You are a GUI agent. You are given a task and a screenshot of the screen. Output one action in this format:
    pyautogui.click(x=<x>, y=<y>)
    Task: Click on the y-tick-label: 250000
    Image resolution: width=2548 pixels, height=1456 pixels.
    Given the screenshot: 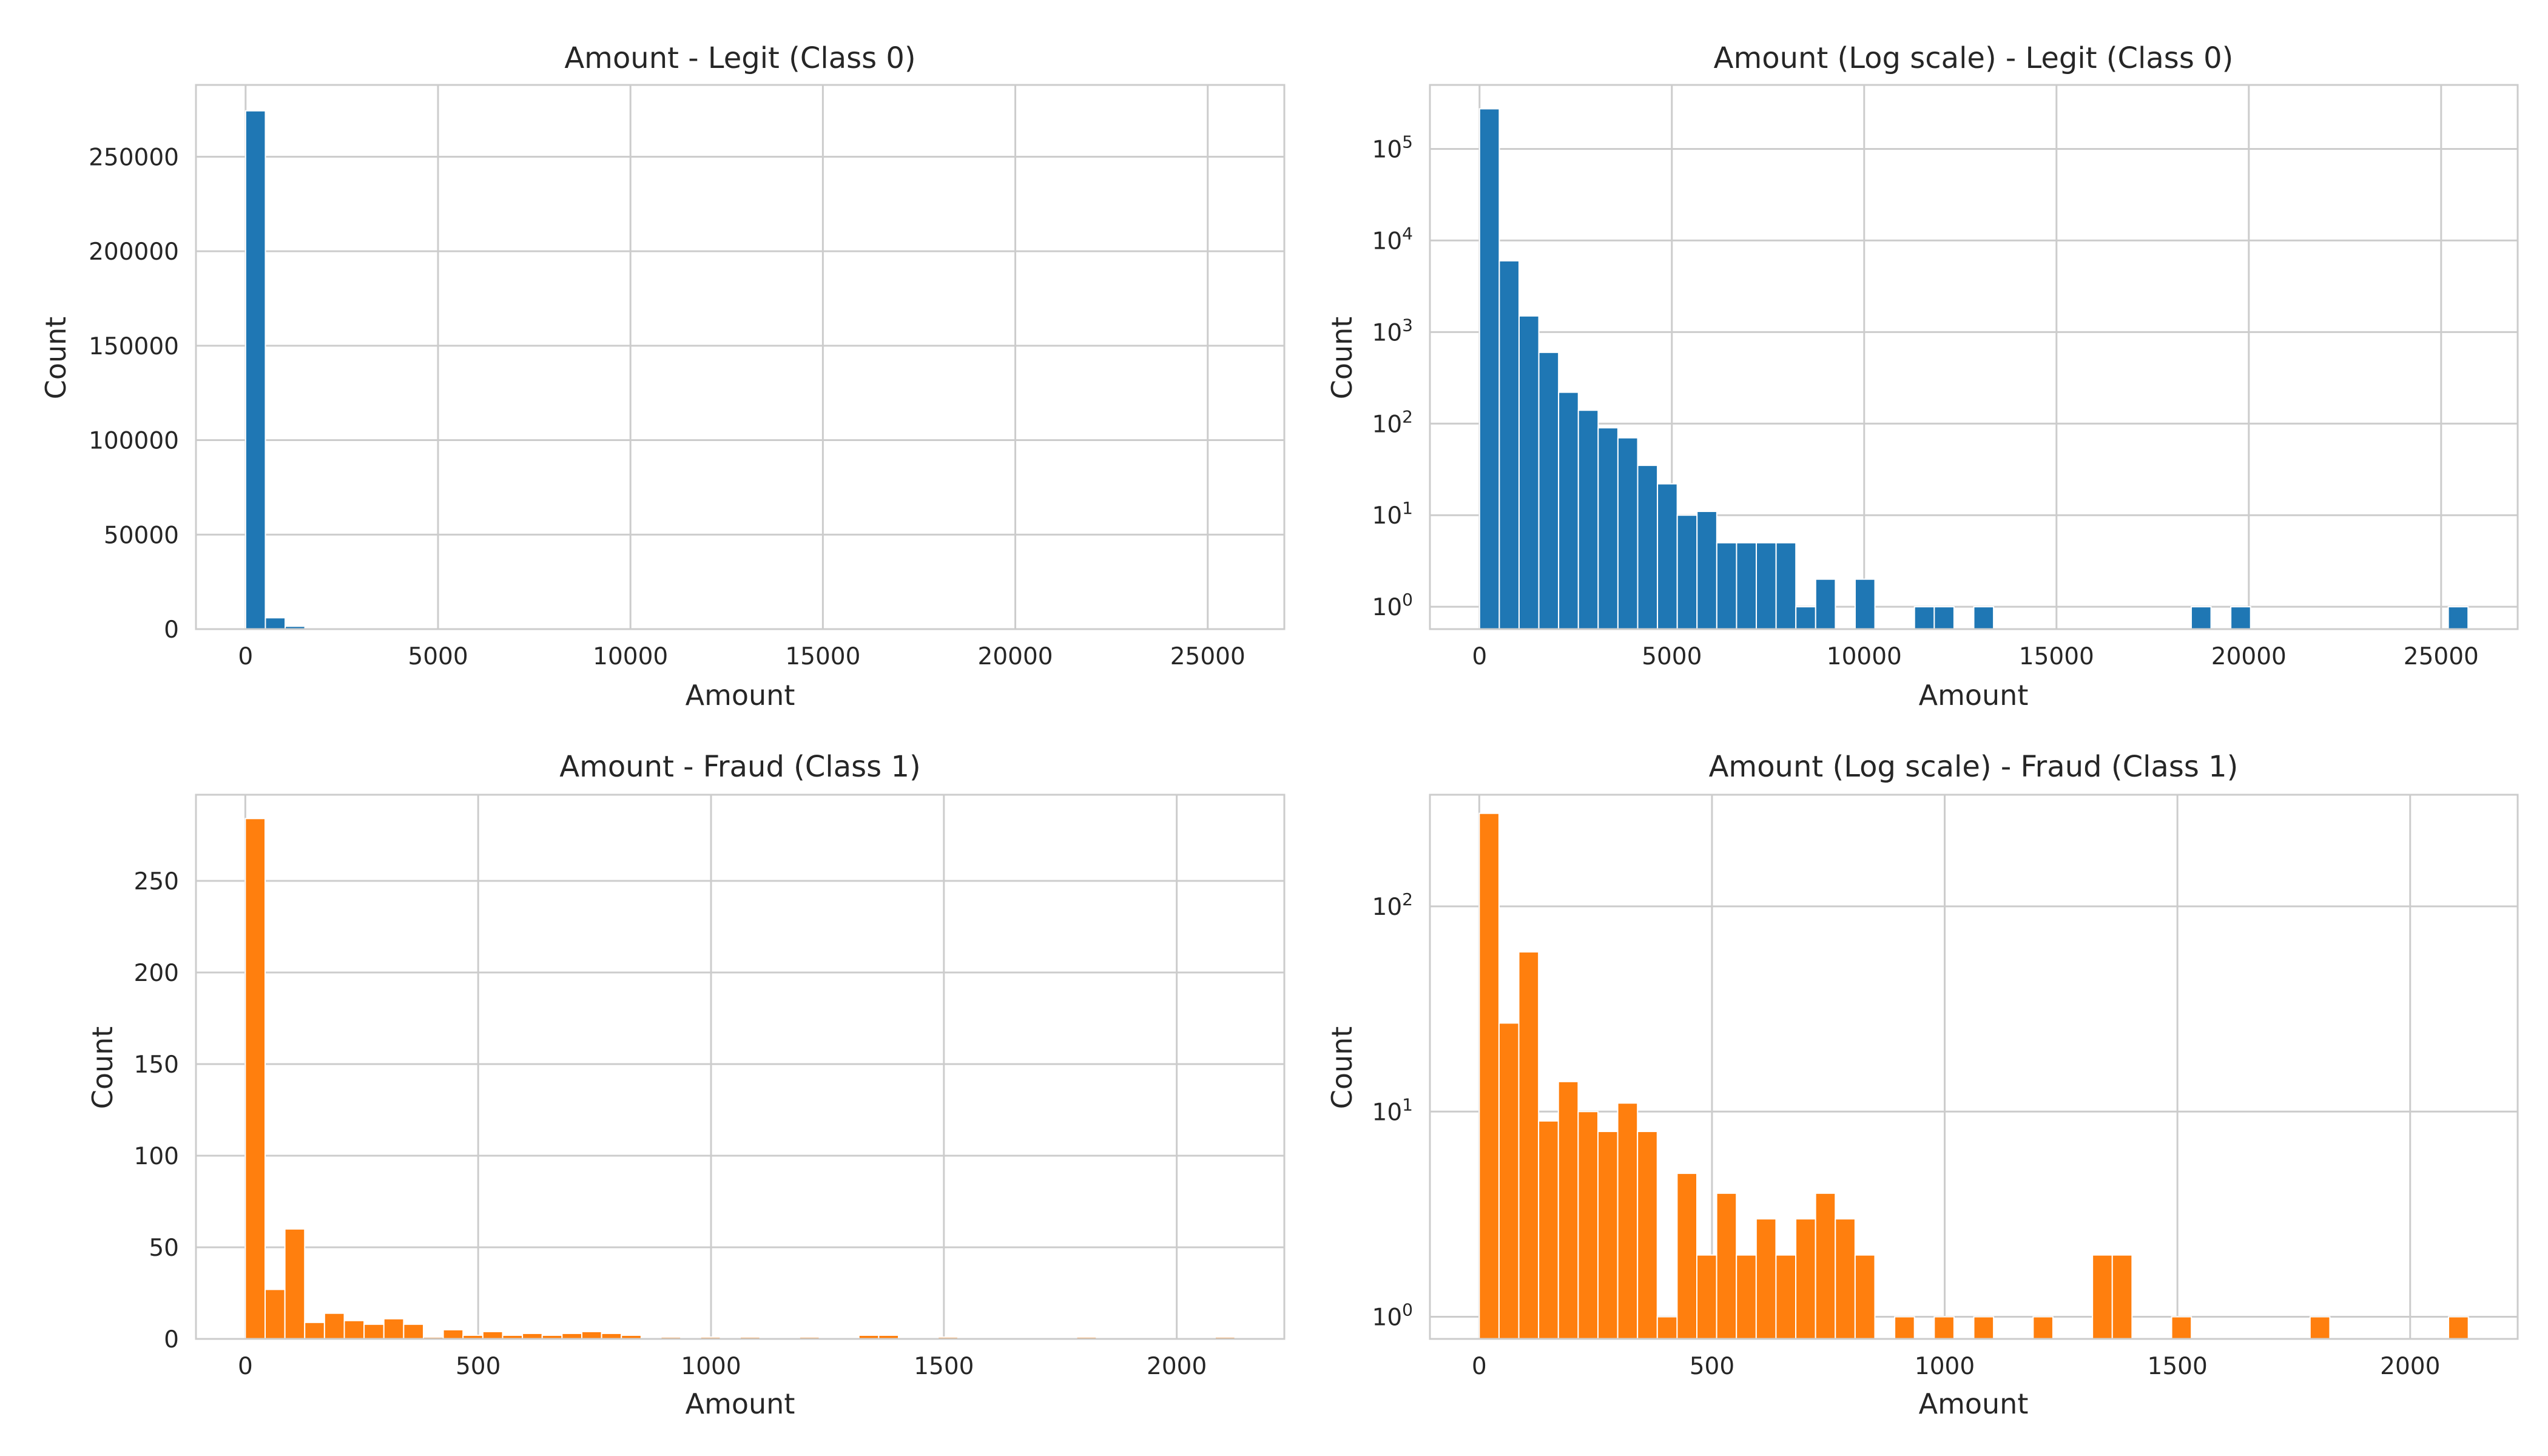 What is the action you would take?
    pyautogui.click(x=134, y=157)
    